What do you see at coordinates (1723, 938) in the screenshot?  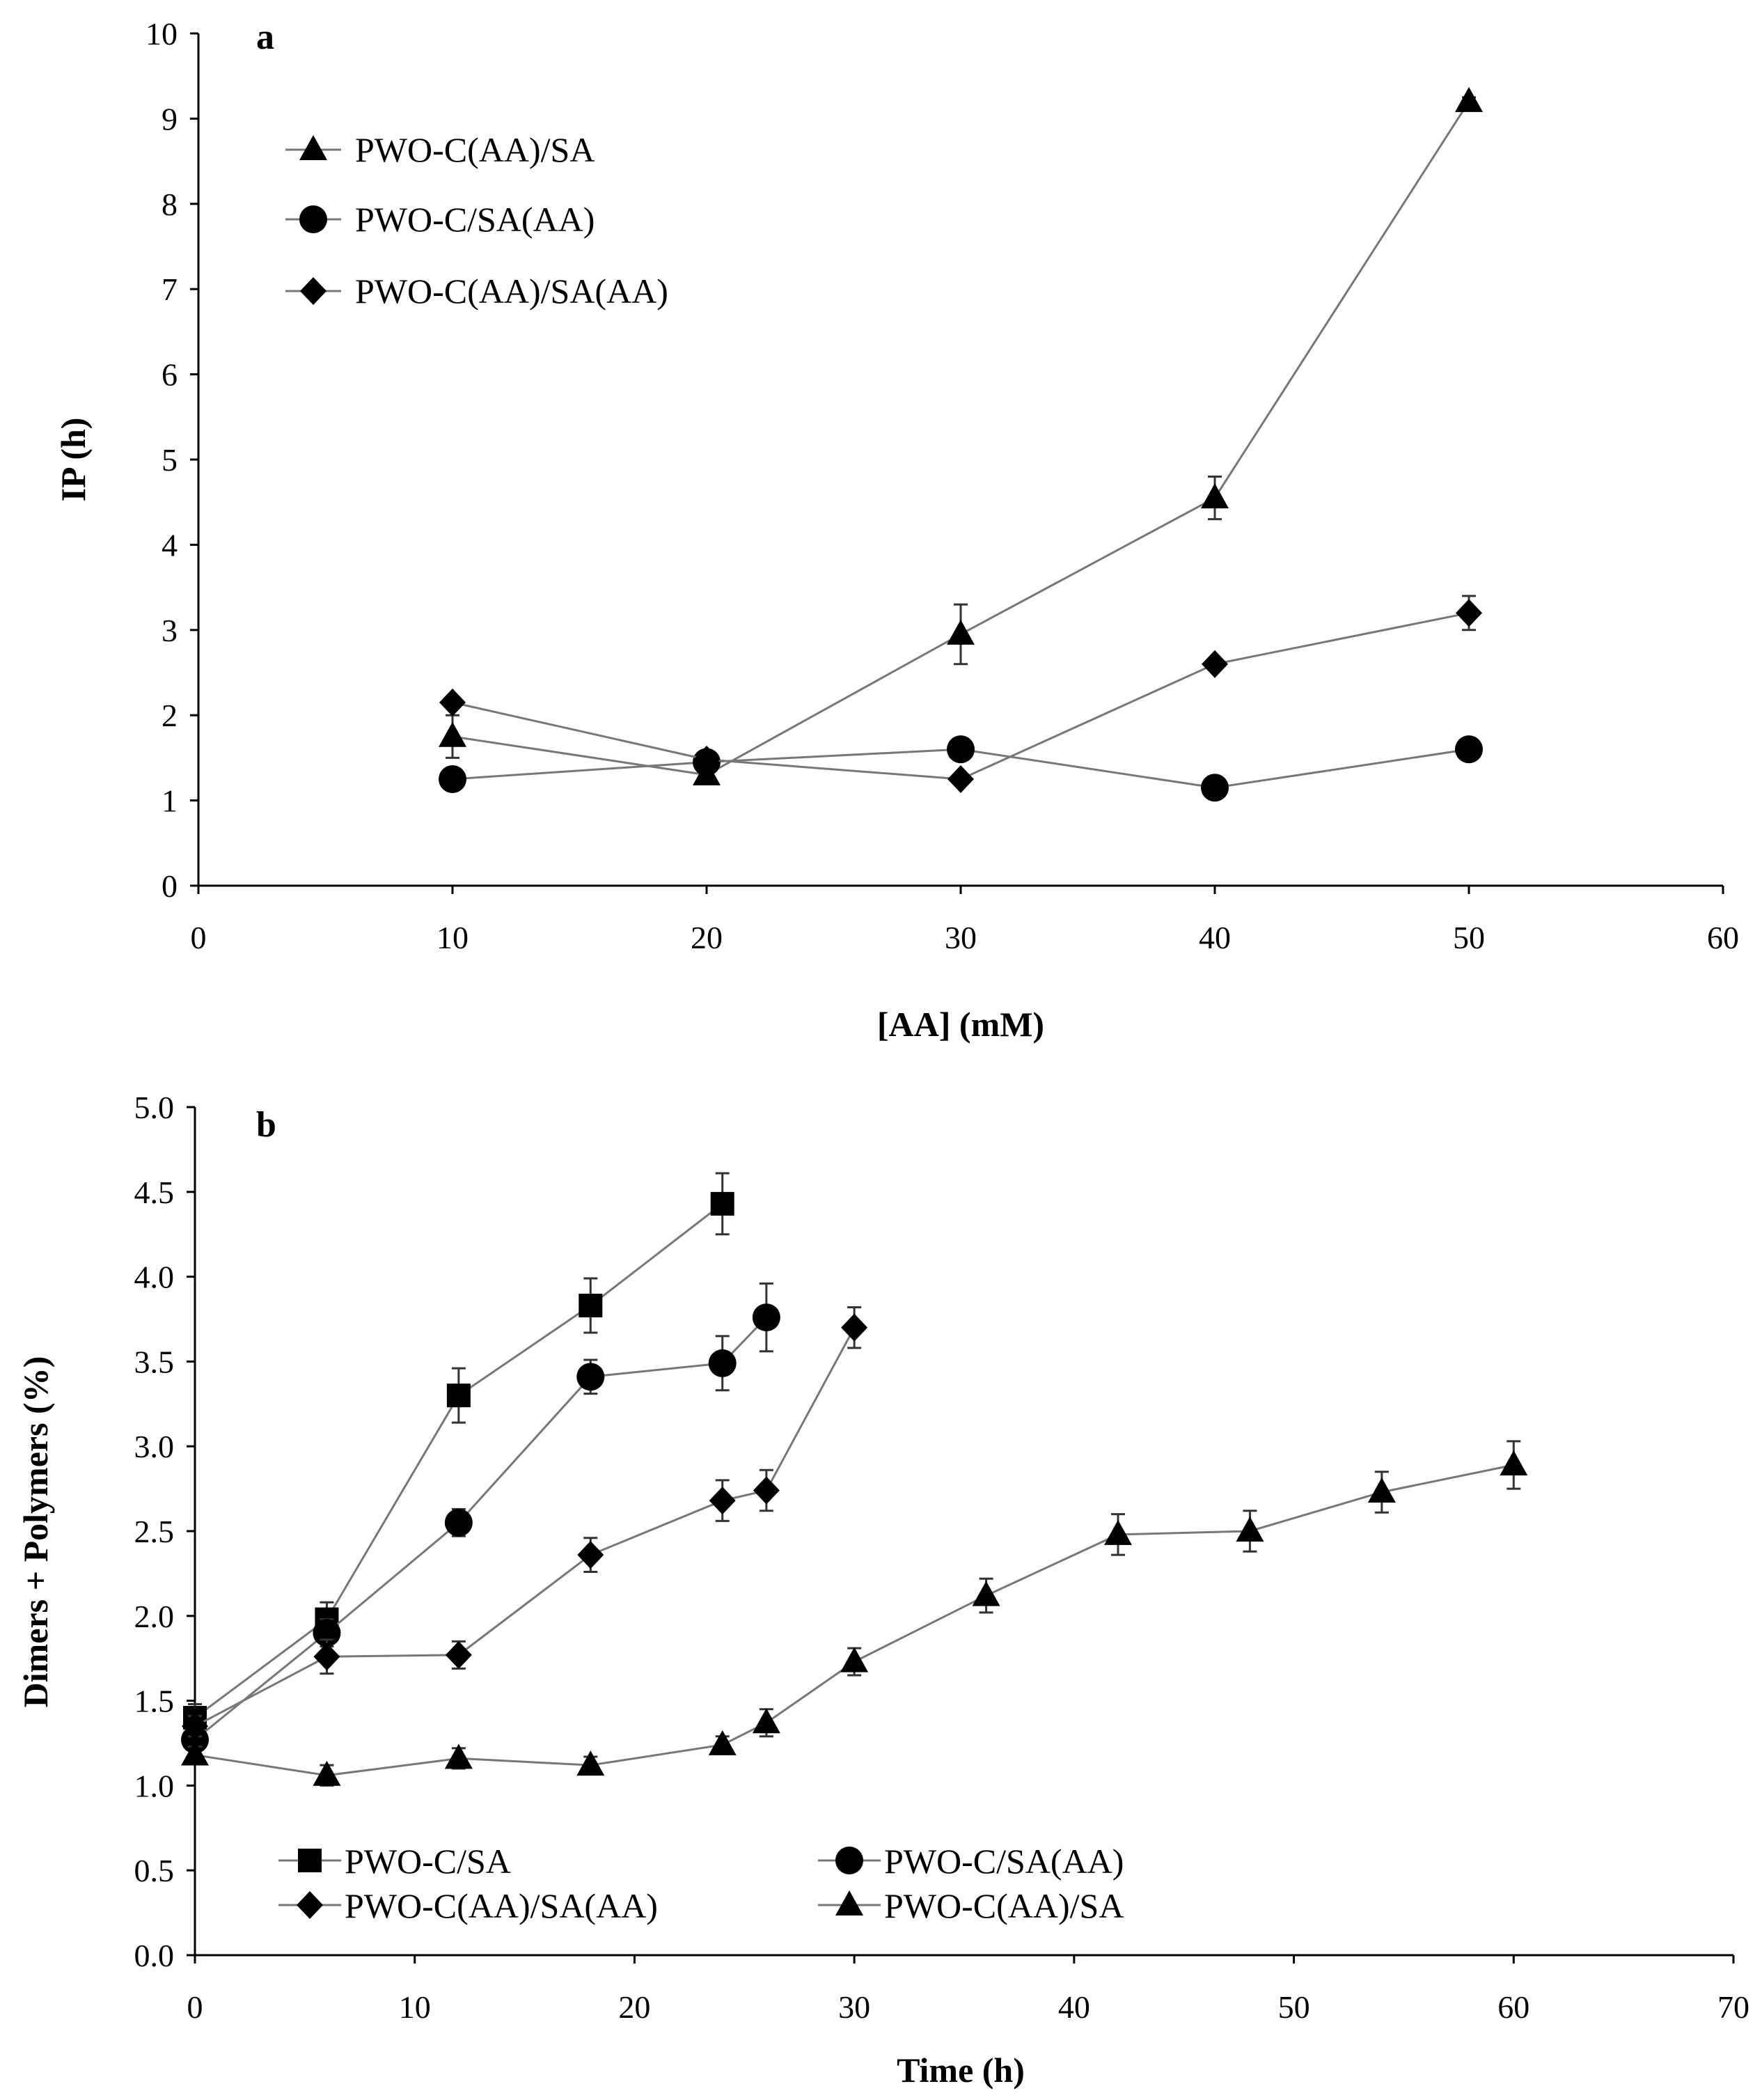 I see `panel-a-x-tick-label: 60` at bounding box center [1723, 938].